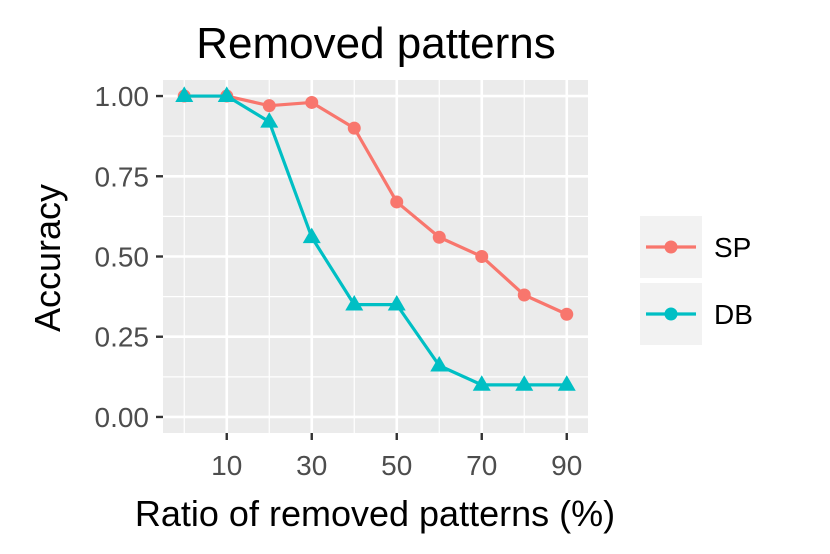 The width and height of the screenshot is (830, 554). What do you see at coordinates (396, 465) in the screenshot?
I see `x-tick-label: 50` at bounding box center [396, 465].